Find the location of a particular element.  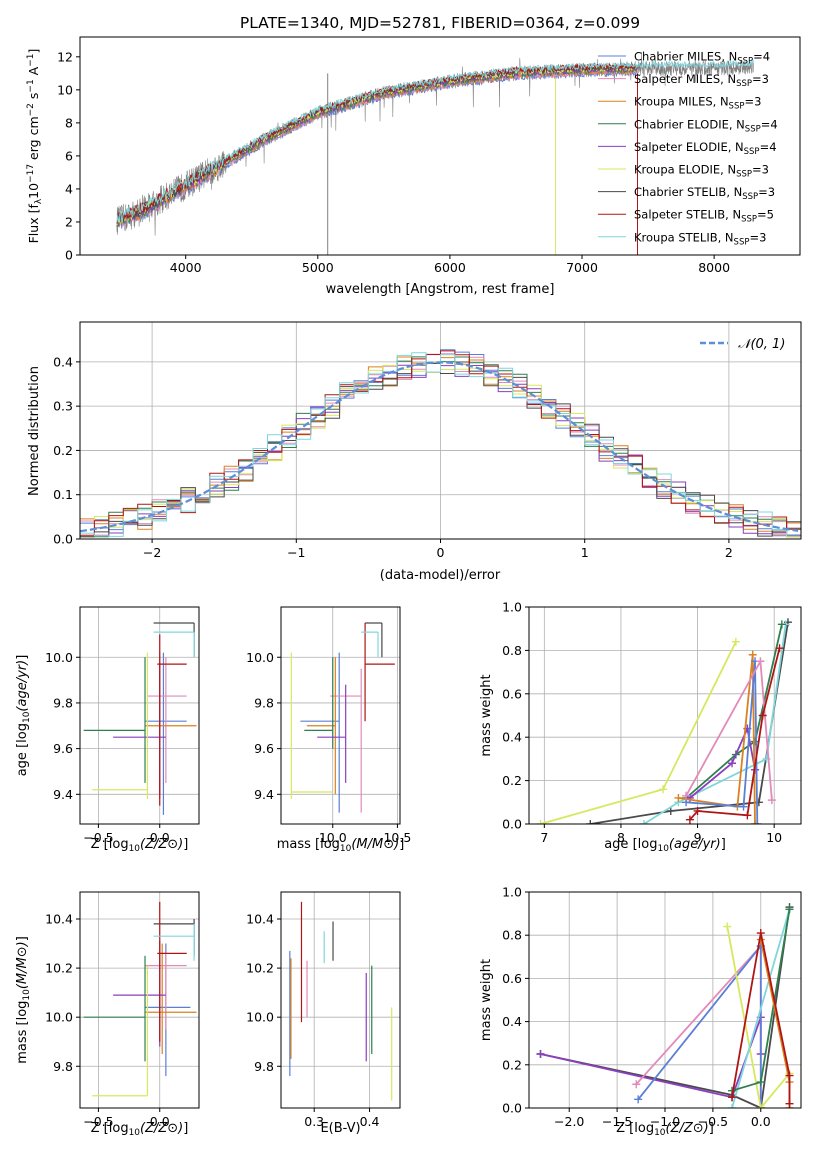

spectrum-ylabel: Flux [fλ10−17 erg cm−2 s−1 A−1] is located at coordinates (35, 146).